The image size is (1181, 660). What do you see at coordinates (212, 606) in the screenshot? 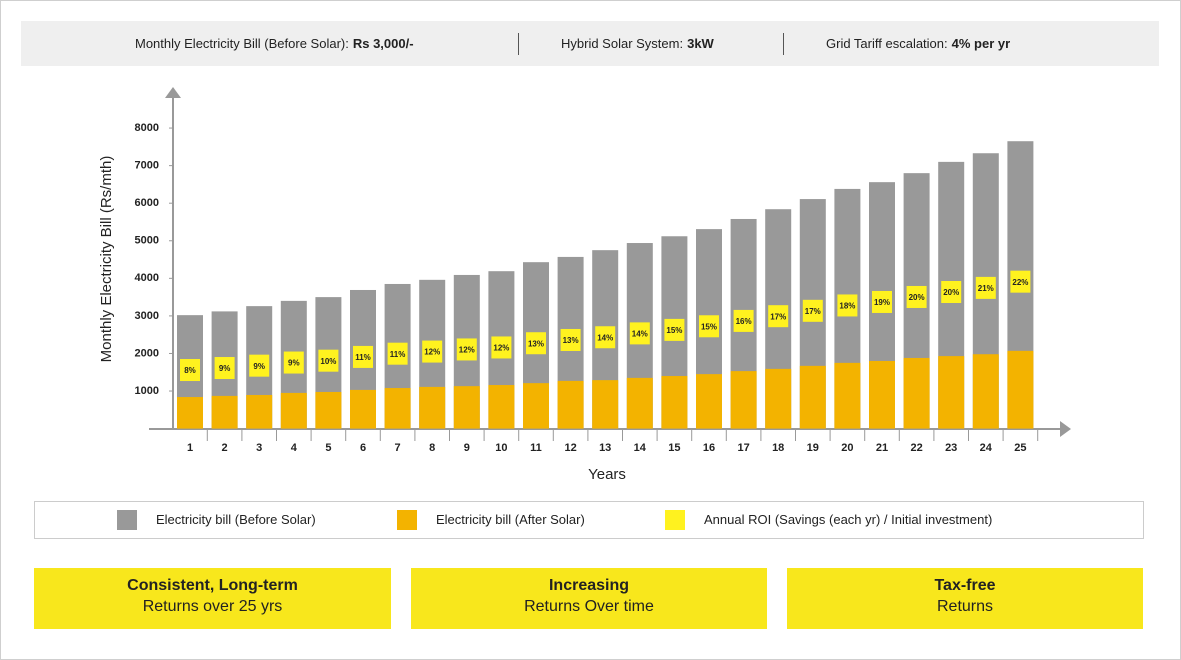
I see `card-subtitle: Returns over 25 yrs` at bounding box center [212, 606].